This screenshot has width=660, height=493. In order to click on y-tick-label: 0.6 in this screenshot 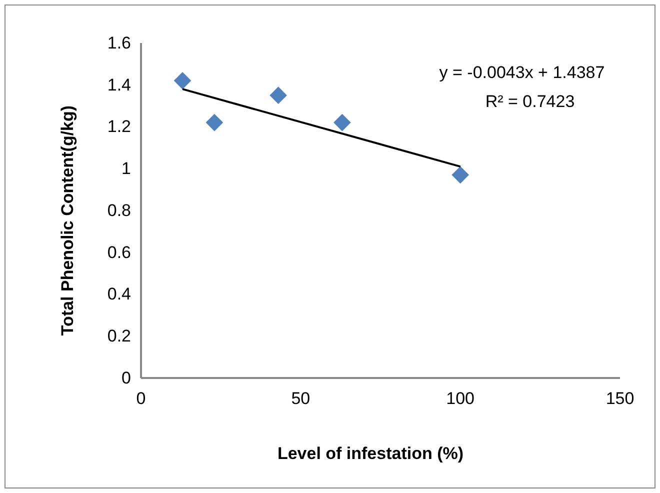, I will do `click(119, 252)`.